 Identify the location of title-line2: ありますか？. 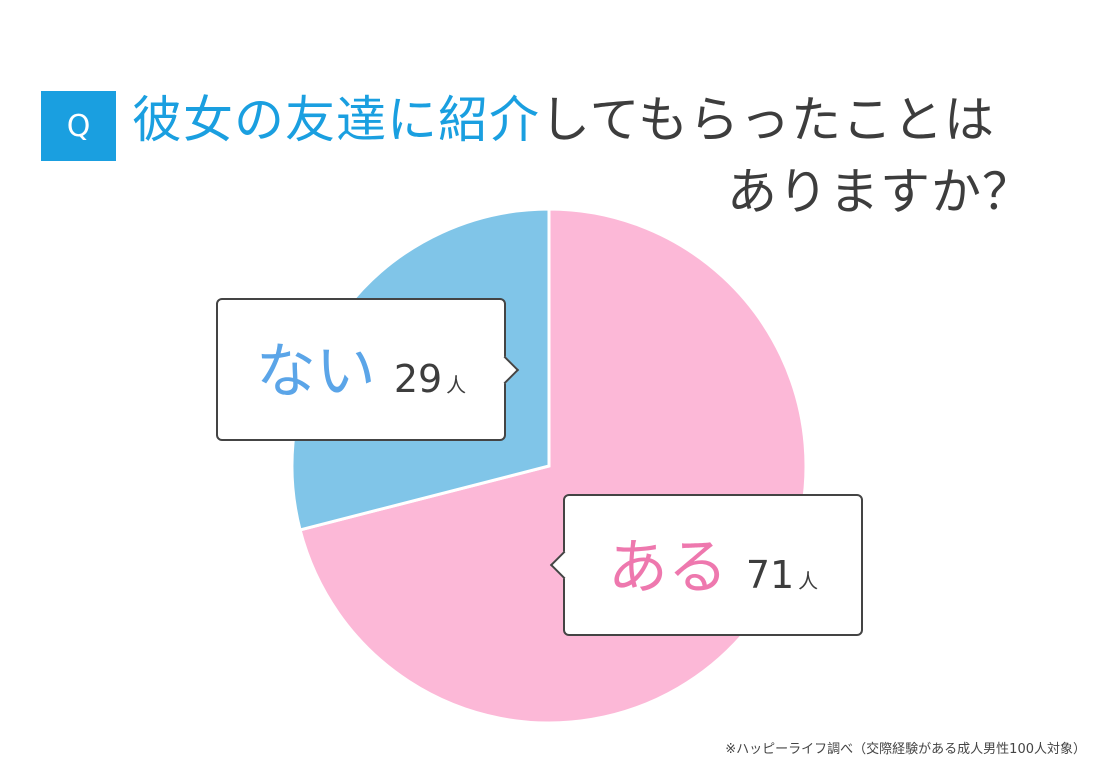
(880, 192).